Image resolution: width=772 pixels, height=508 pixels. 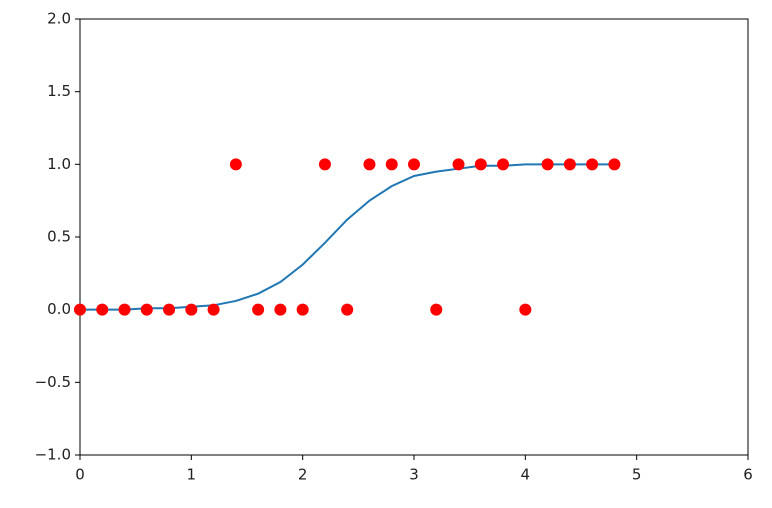 What do you see at coordinates (59, 237) in the screenshot?
I see `y-tick-label: 0.5` at bounding box center [59, 237].